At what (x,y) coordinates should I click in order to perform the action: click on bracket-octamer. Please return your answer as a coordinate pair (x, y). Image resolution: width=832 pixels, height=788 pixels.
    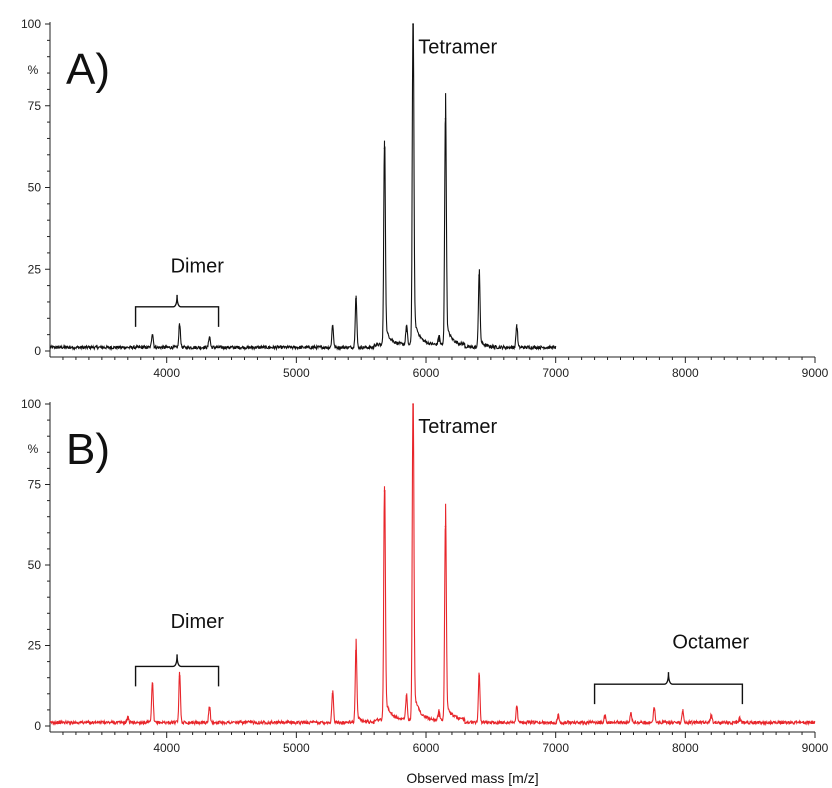
    Looking at the image, I should click on (668, 688).